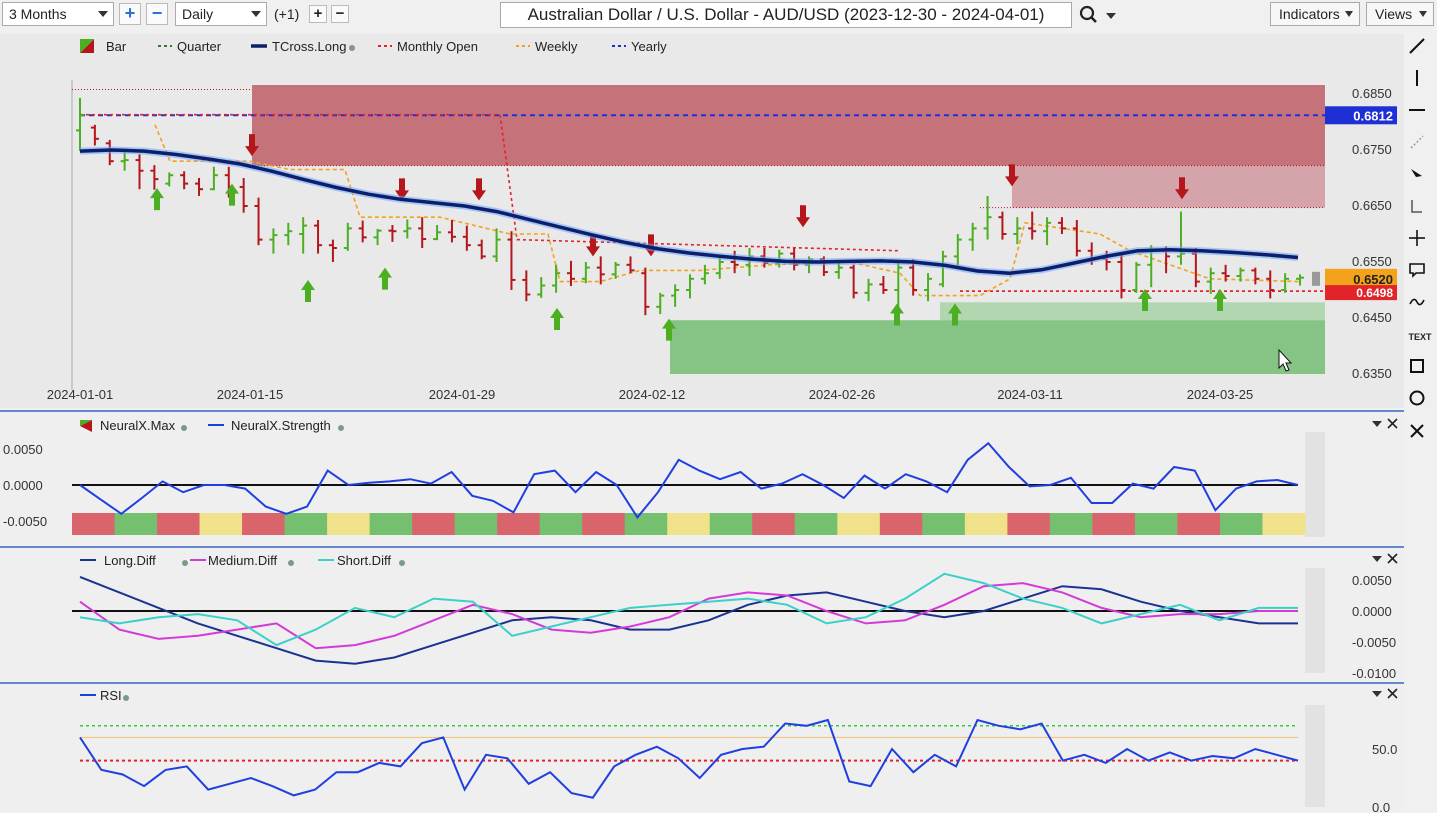  I want to click on diff-tick-label: 0.0000, so click(1372, 611).